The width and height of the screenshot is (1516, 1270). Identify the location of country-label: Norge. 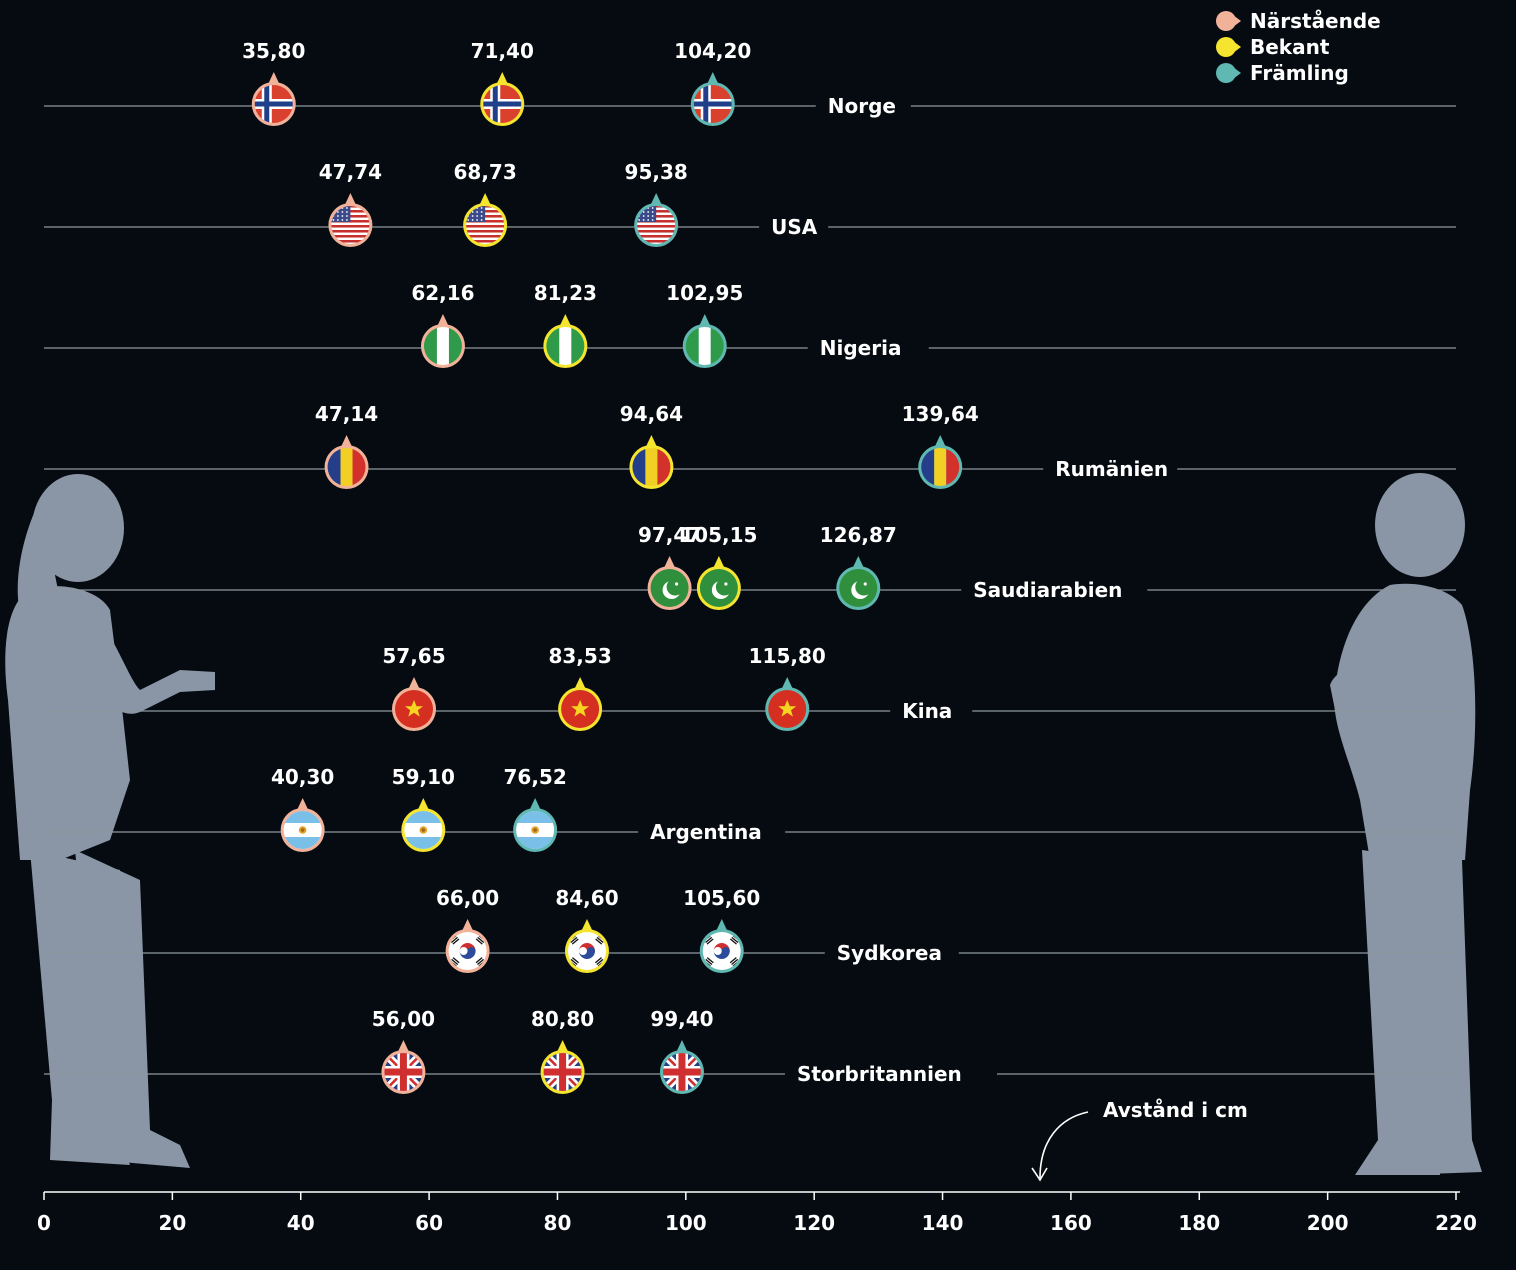
(862, 106).